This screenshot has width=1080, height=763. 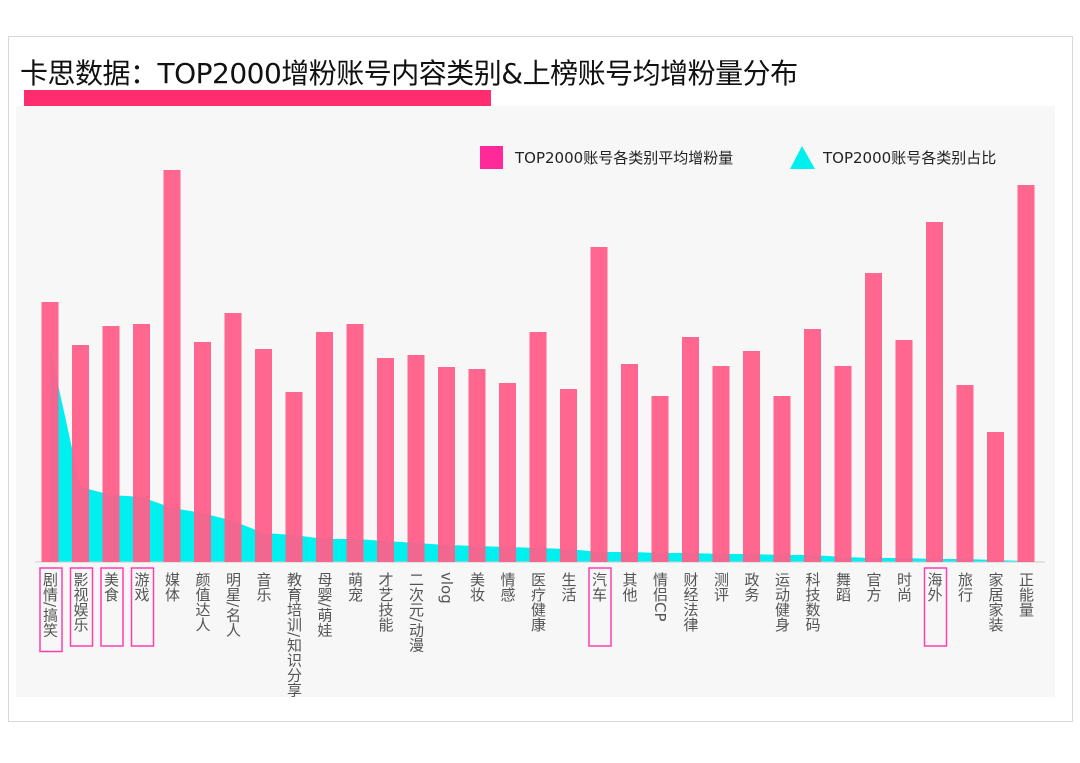 I want to click on x-tick-label: 时尚, so click(x=904, y=587).